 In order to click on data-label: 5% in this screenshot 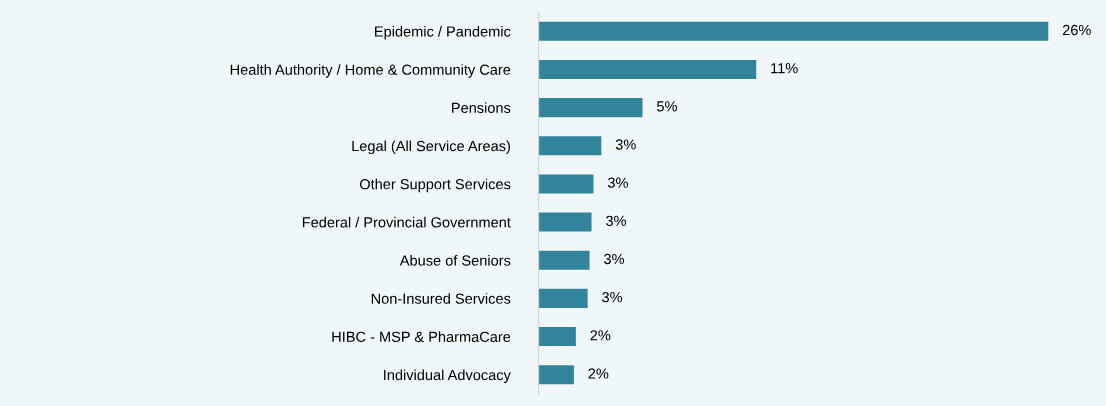, I will do `click(666, 106)`.